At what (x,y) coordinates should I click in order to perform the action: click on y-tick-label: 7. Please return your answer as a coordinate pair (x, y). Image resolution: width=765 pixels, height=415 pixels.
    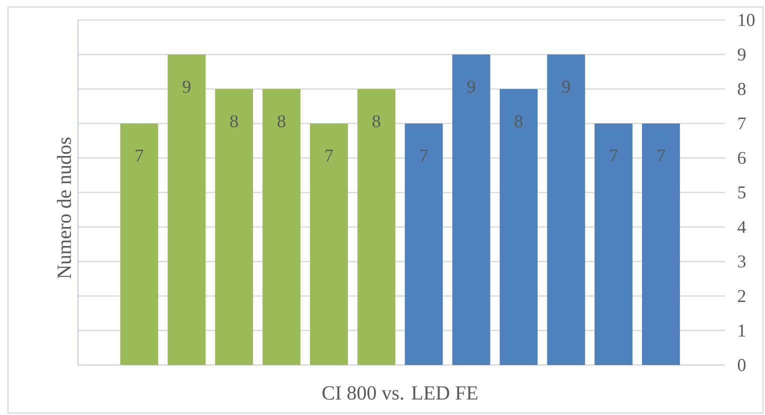
    Looking at the image, I should click on (742, 124).